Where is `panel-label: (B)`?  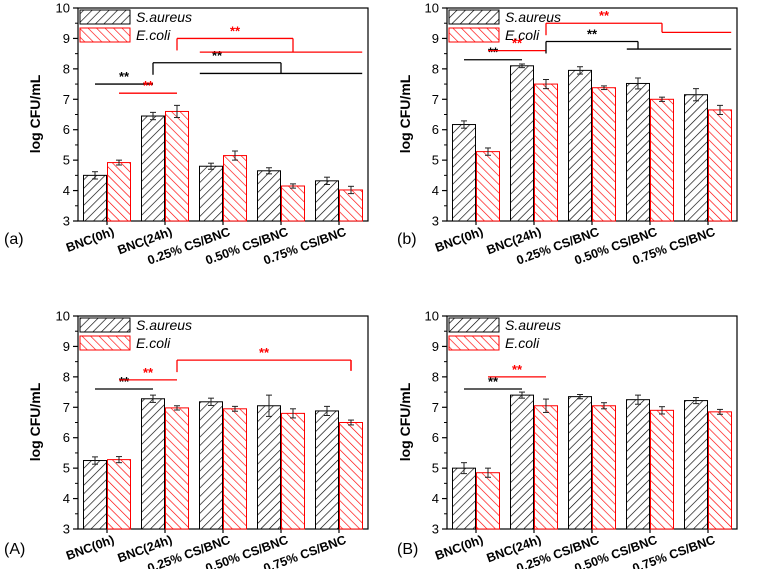 panel-label: (B) is located at coordinates (407, 549).